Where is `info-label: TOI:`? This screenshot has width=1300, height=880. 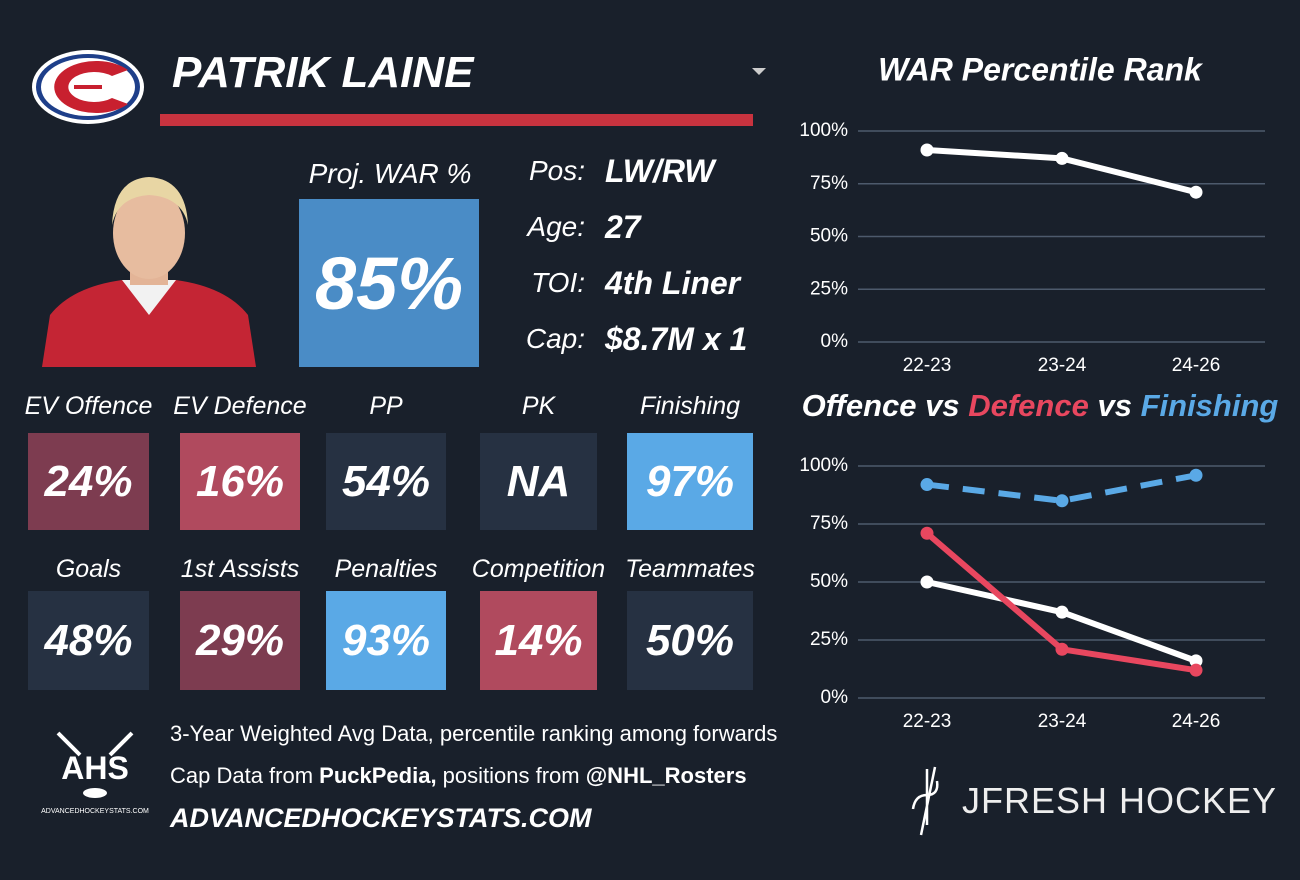 info-label: TOI: is located at coordinates (558, 282).